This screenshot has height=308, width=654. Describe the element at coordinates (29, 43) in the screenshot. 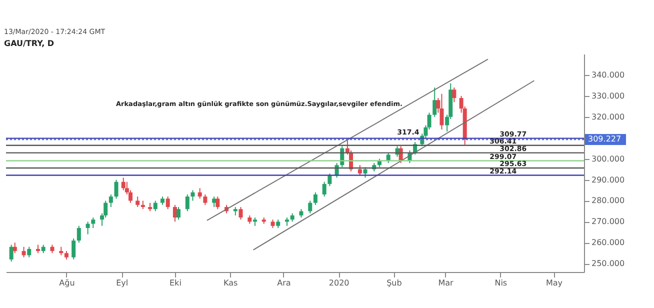

I see `chart-title: GAU/TRY, D` at that location.